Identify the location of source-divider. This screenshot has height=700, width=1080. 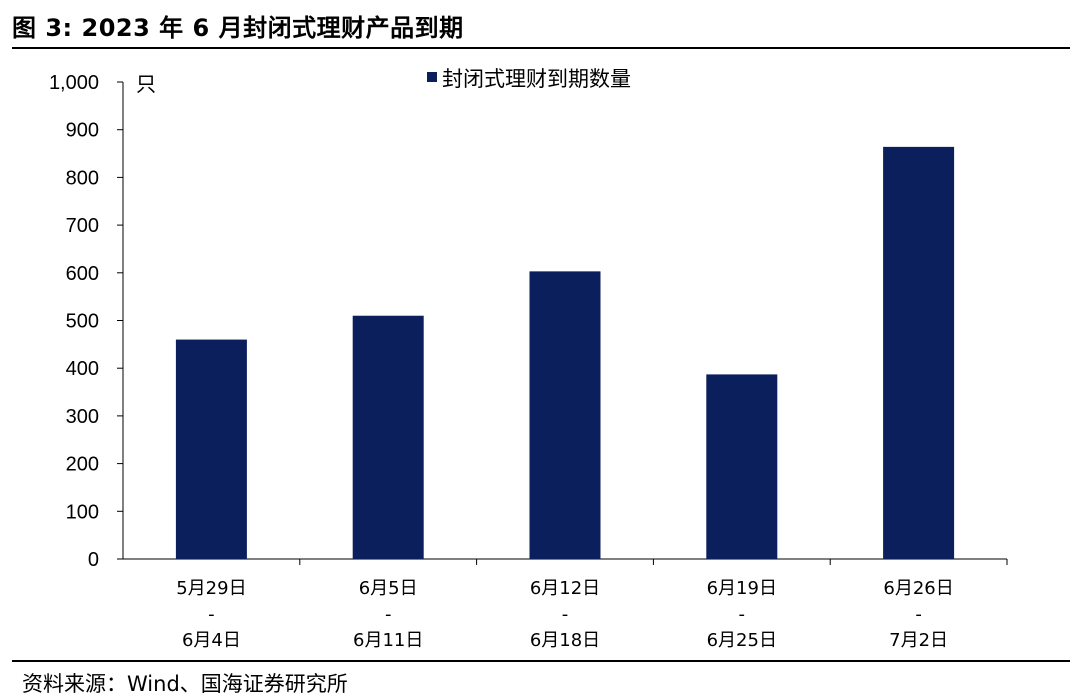
(541, 661).